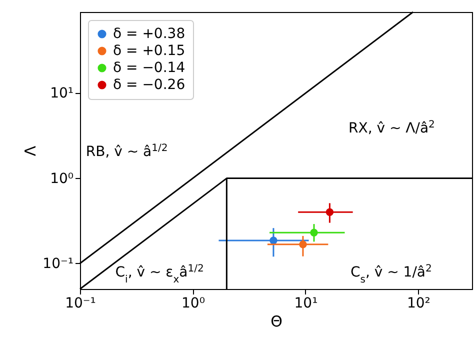  I want to click on annotation: C$_{i}$, v̂ ~ ε$_{x}$â$^{1/2}$, so click(159, 273).